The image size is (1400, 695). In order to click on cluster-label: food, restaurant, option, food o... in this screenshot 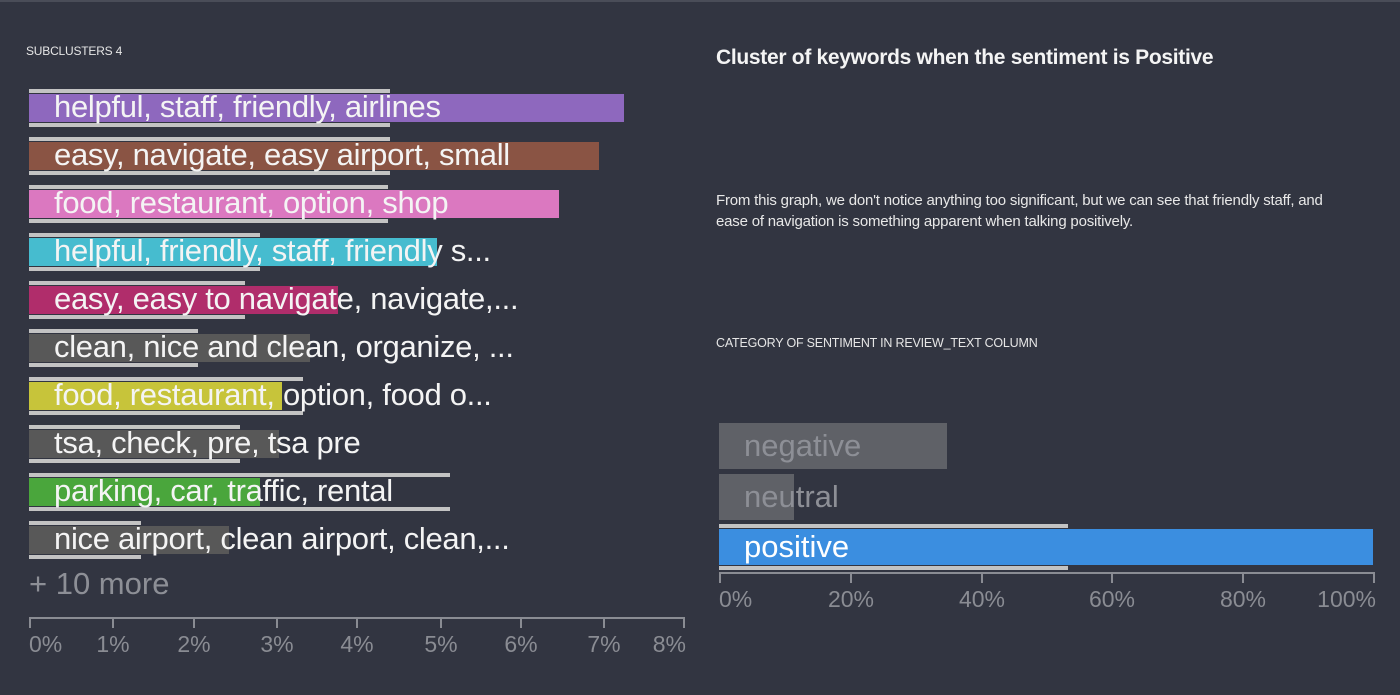, I will do `click(273, 394)`.